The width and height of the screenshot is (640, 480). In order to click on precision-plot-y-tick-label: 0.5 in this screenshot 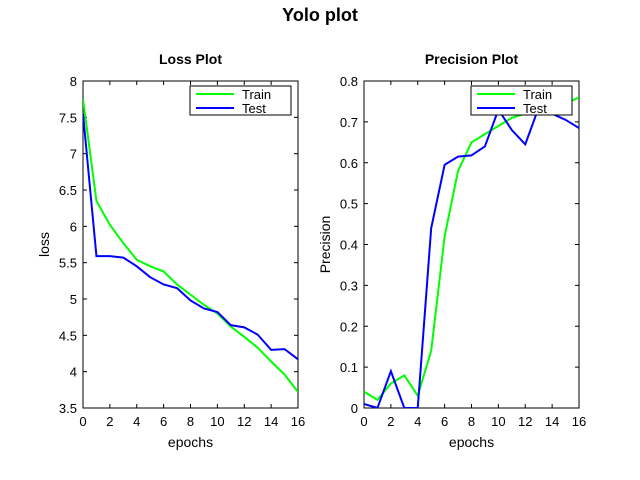, I will do `click(349, 204)`.